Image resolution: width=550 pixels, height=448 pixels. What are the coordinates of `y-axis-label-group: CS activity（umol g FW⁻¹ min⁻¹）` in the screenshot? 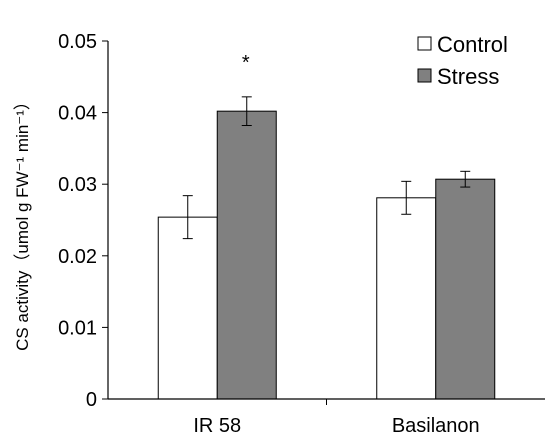 It's located at (22, 222).